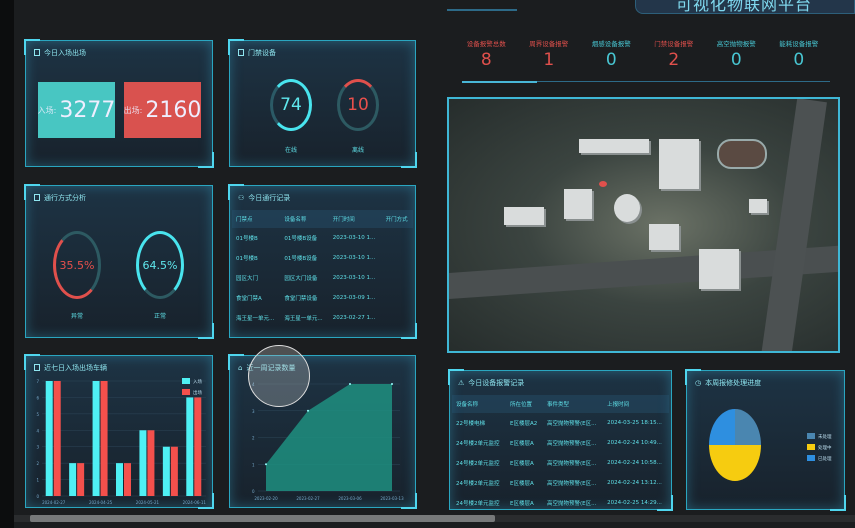 The height and width of the screenshot is (528, 855). I want to click on alarm-stat: 周界设备报警 1, so click(549, 54).